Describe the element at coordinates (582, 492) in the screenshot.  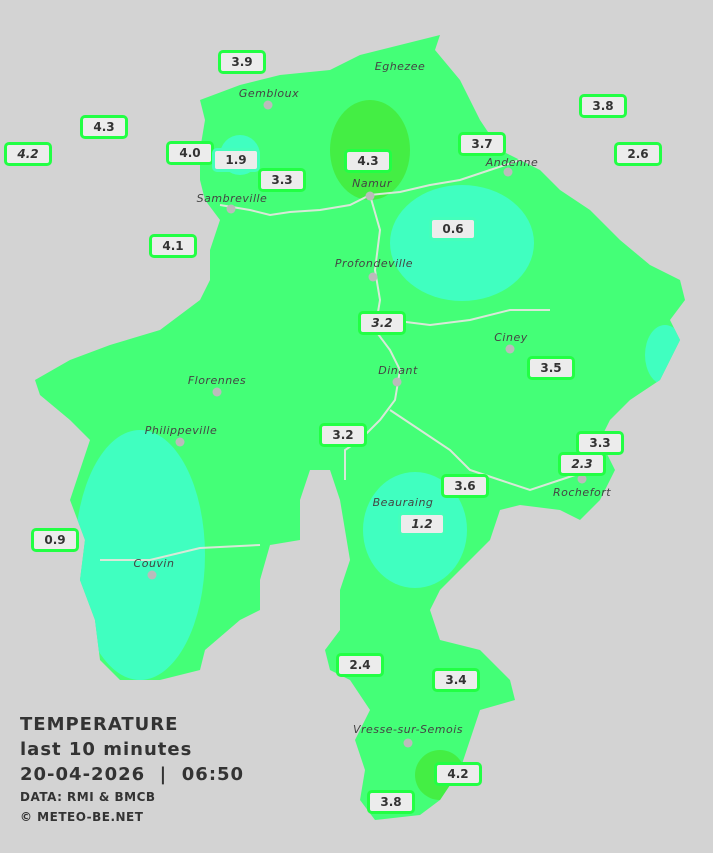
I see `city-label: Rochefort` at that location.